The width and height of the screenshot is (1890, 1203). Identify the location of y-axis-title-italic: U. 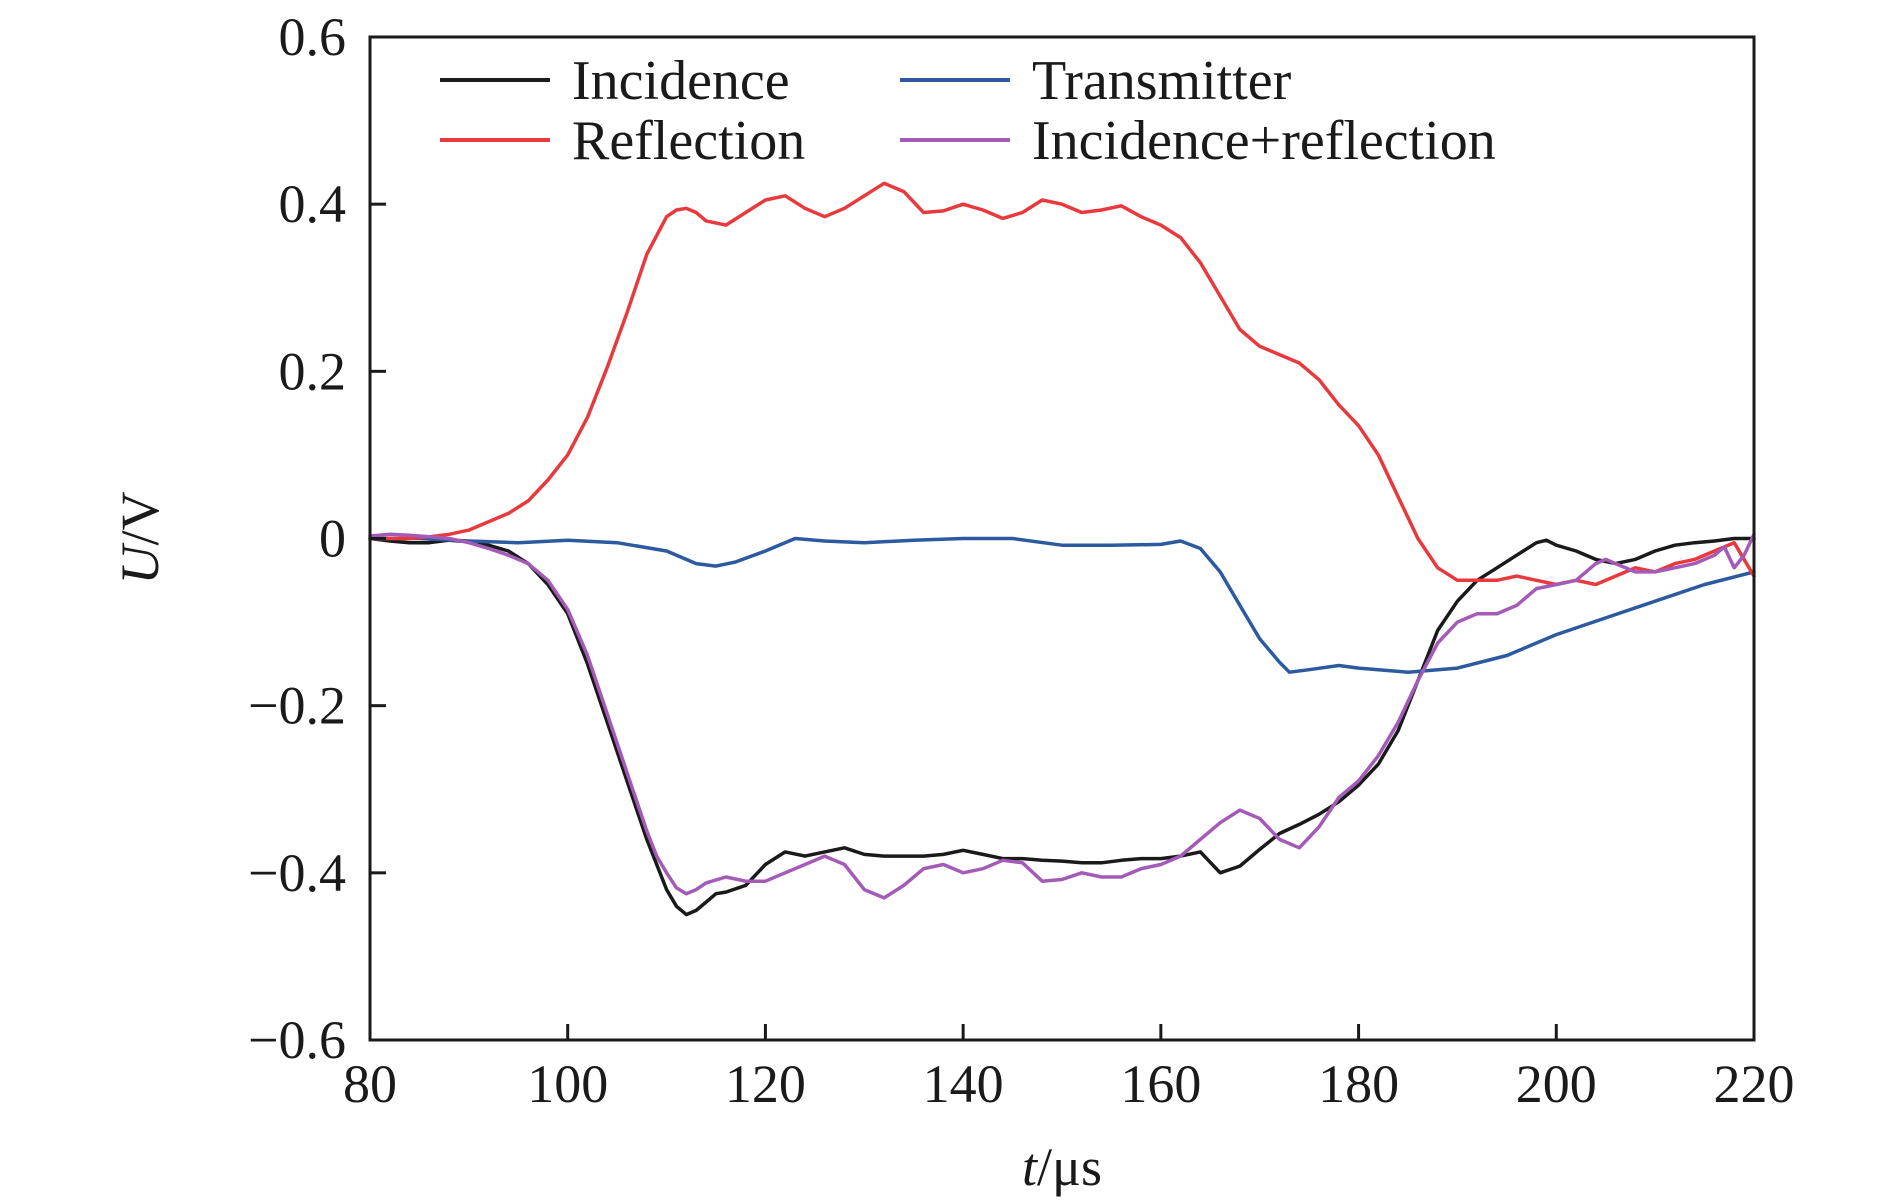
(140, 564).